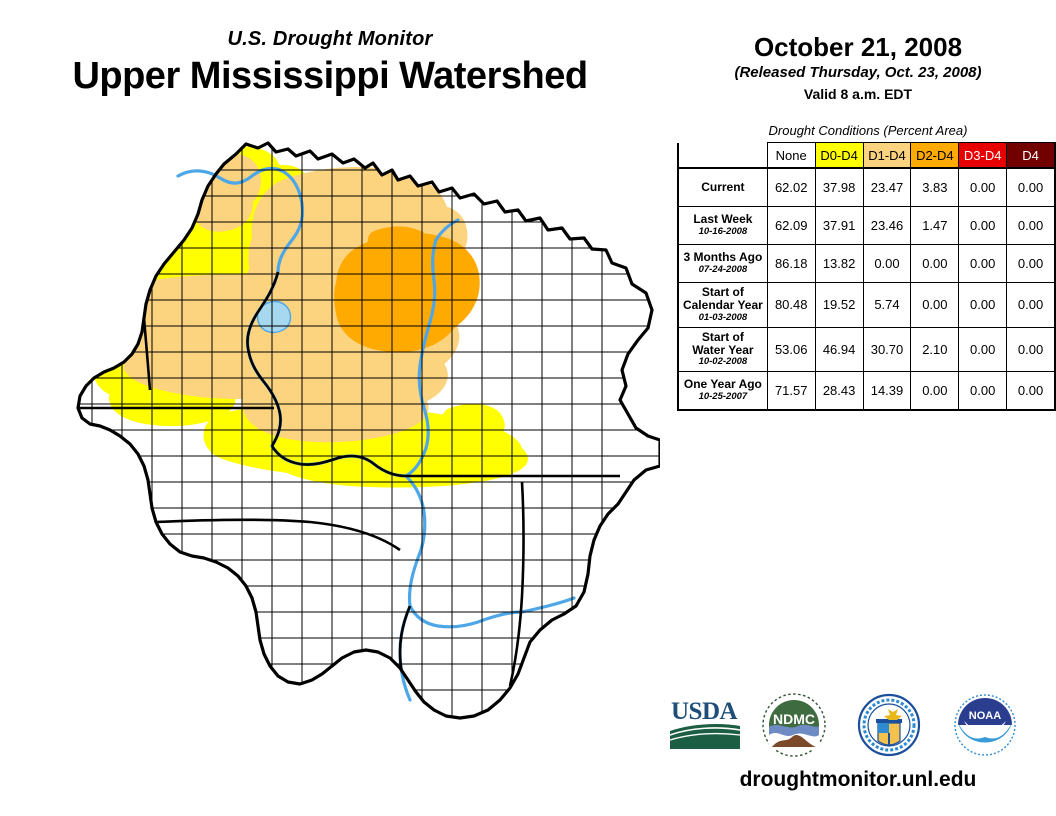 The height and width of the screenshot is (816, 1056). Describe the element at coordinates (722, 187) in the screenshot. I see `table-row-label: Current` at that location.